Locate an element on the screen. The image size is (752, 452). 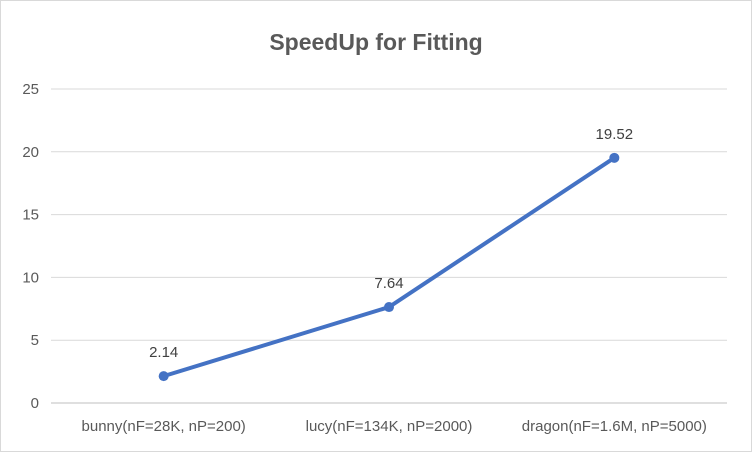
data-label: 2.14 is located at coordinates (163, 352).